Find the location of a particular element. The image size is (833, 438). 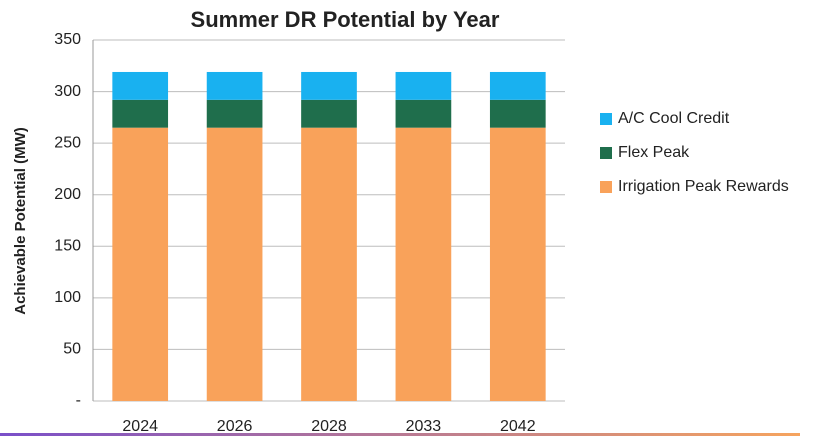

y-axis-label: Achievable Potential (MW) is located at coordinates (20, 221).